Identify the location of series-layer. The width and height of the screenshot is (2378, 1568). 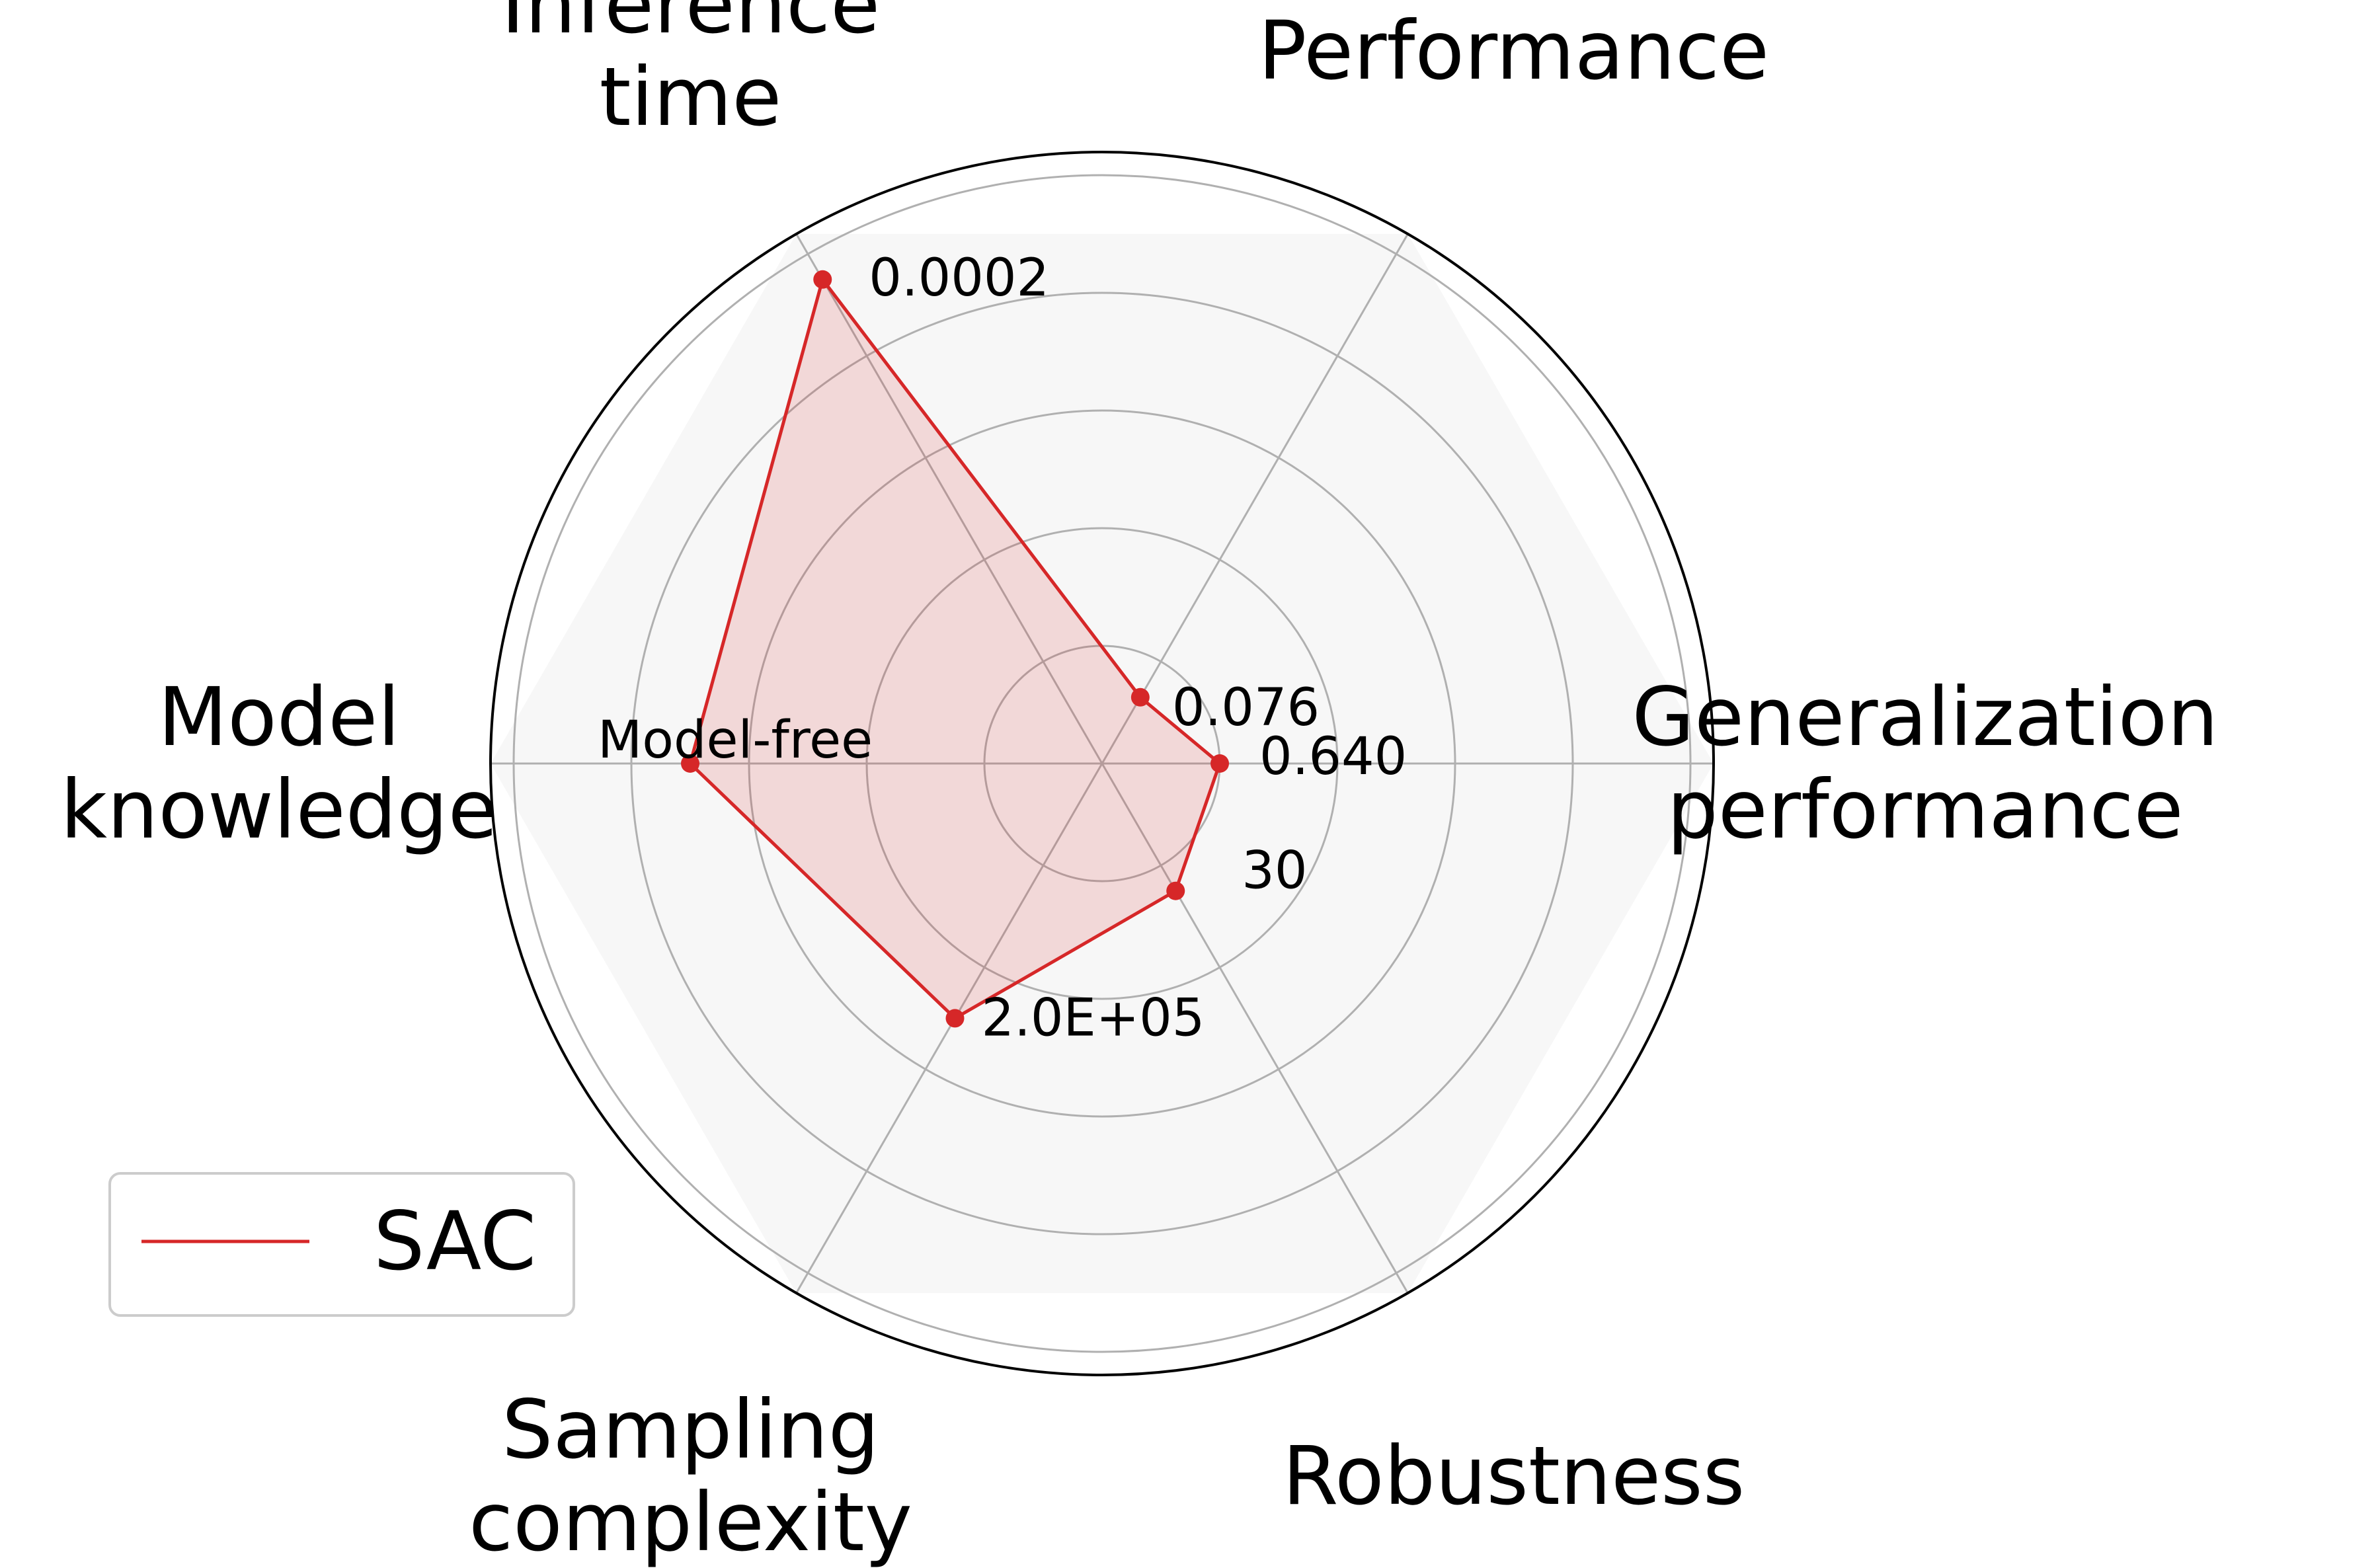
(955, 649).